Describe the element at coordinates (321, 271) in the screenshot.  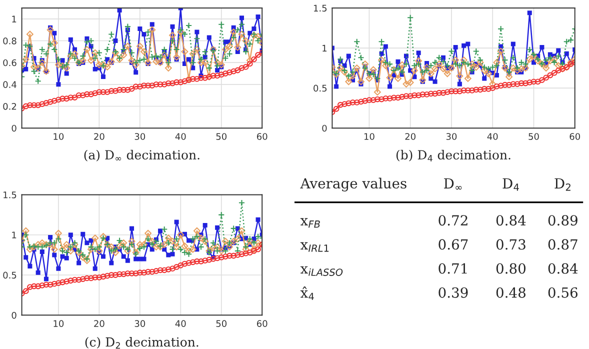
I see `text: x$_{iLASSO}$` at that location.